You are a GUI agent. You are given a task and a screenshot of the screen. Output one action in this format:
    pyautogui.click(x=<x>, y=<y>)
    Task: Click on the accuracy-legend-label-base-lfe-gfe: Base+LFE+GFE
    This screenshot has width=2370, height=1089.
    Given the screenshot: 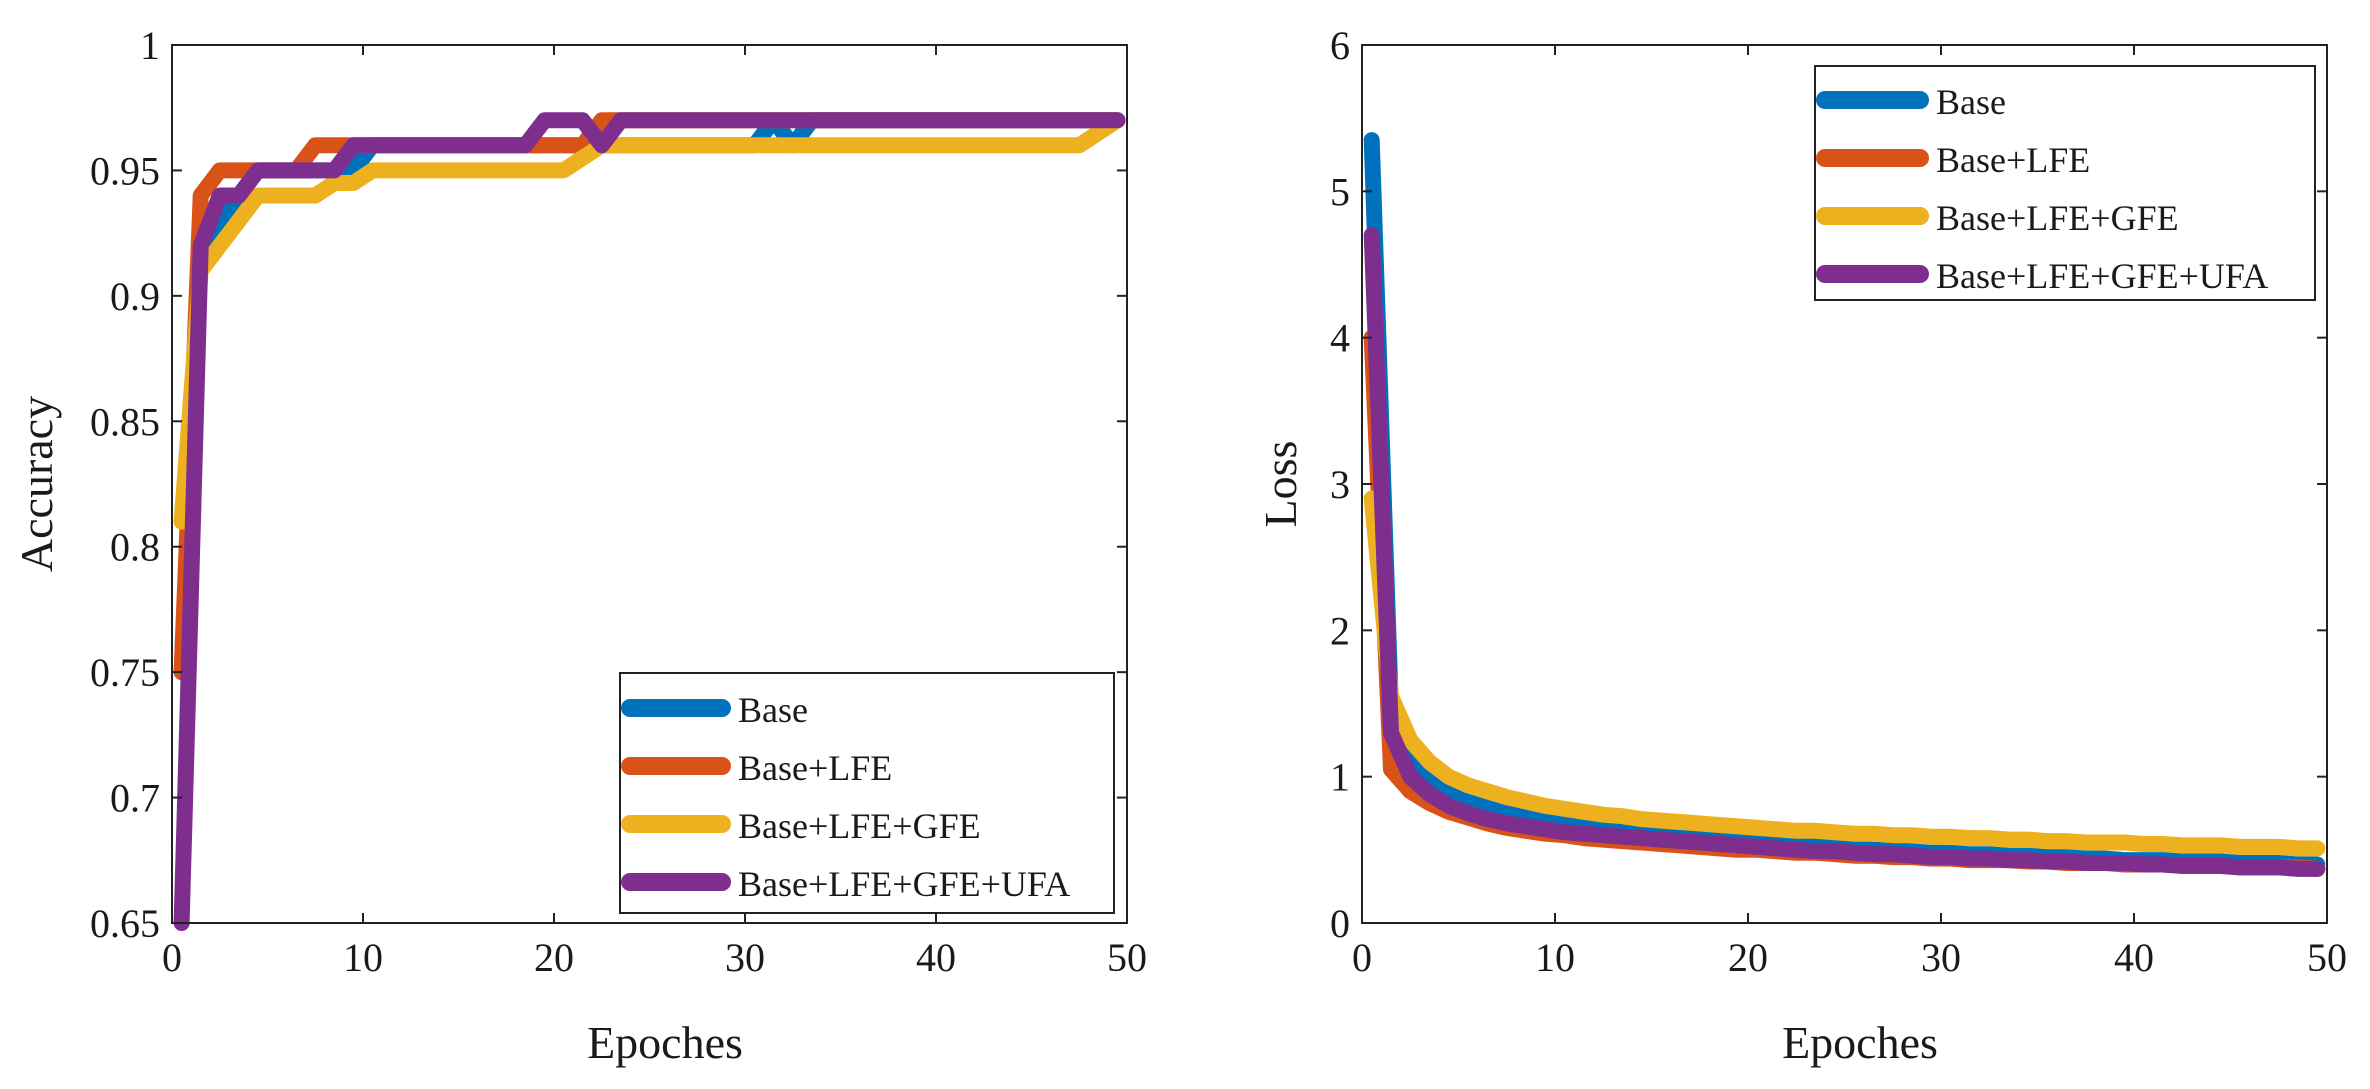 What is the action you would take?
    pyautogui.click(x=859, y=826)
    